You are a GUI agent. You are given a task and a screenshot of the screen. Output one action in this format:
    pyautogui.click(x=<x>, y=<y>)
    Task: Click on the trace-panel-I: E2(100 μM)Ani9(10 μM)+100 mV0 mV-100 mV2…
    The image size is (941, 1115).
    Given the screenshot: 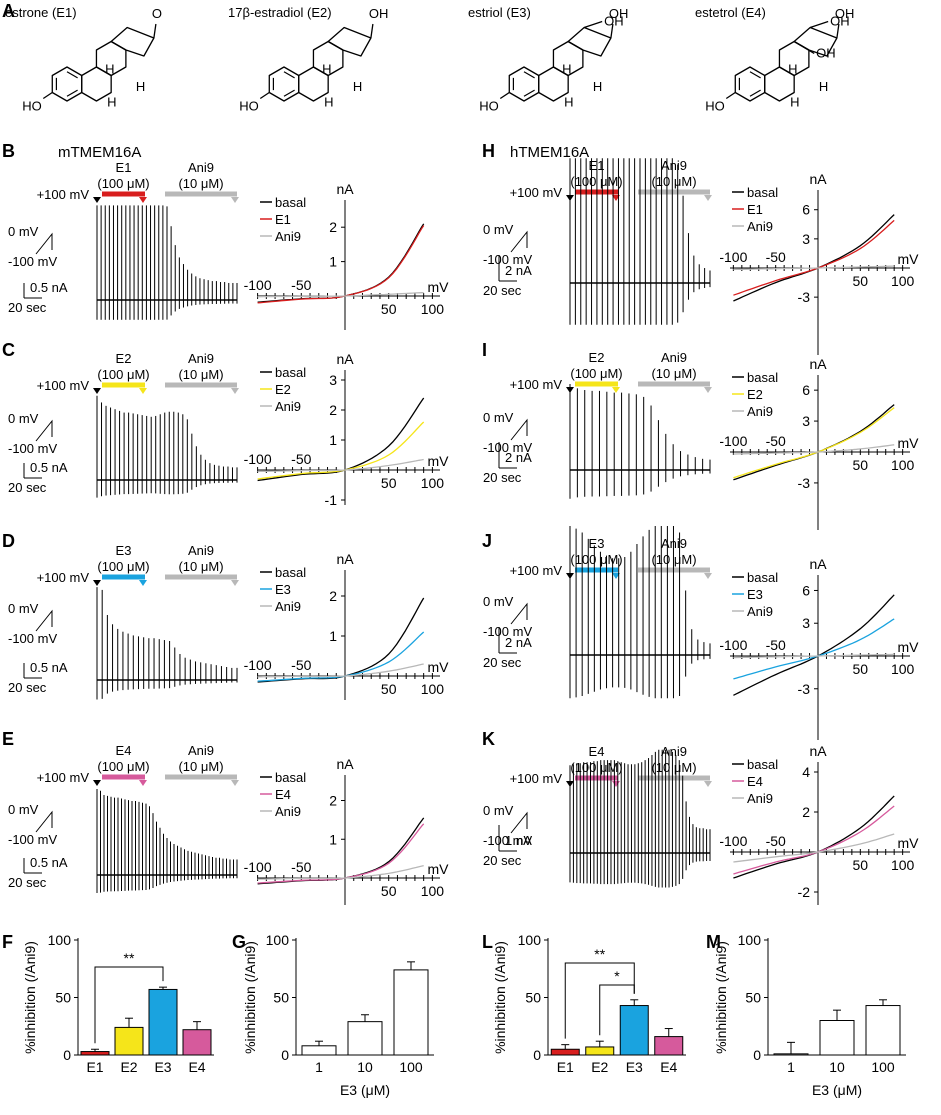 What is the action you would take?
    pyautogui.click(x=597, y=424)
    